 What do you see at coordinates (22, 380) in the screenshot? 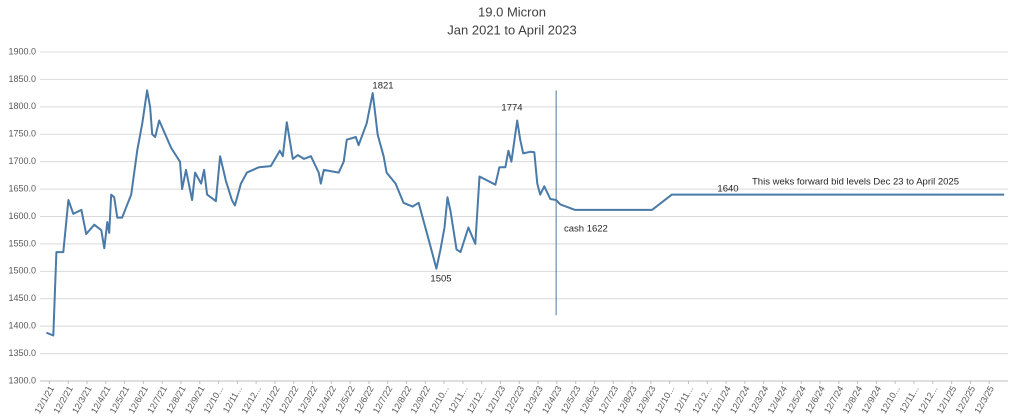
I see `y-tick-label: 1300.0` at bounding box center [22, 380].